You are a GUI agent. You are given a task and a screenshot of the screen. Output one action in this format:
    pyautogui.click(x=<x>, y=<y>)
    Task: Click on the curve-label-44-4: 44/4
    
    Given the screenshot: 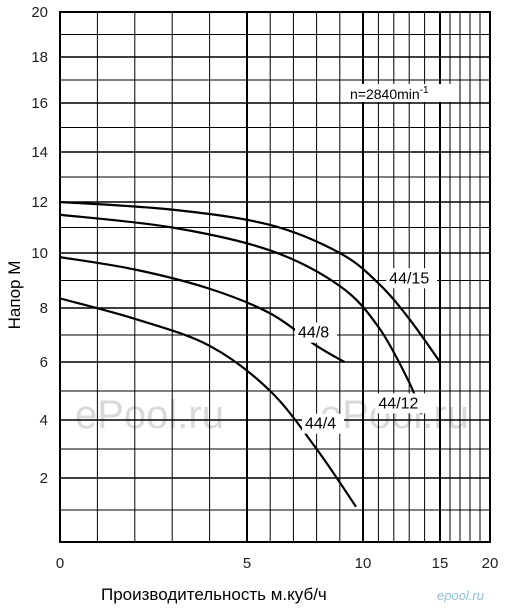 What is the action you would take?
    pyautogui.click(x=320, y=424)
    